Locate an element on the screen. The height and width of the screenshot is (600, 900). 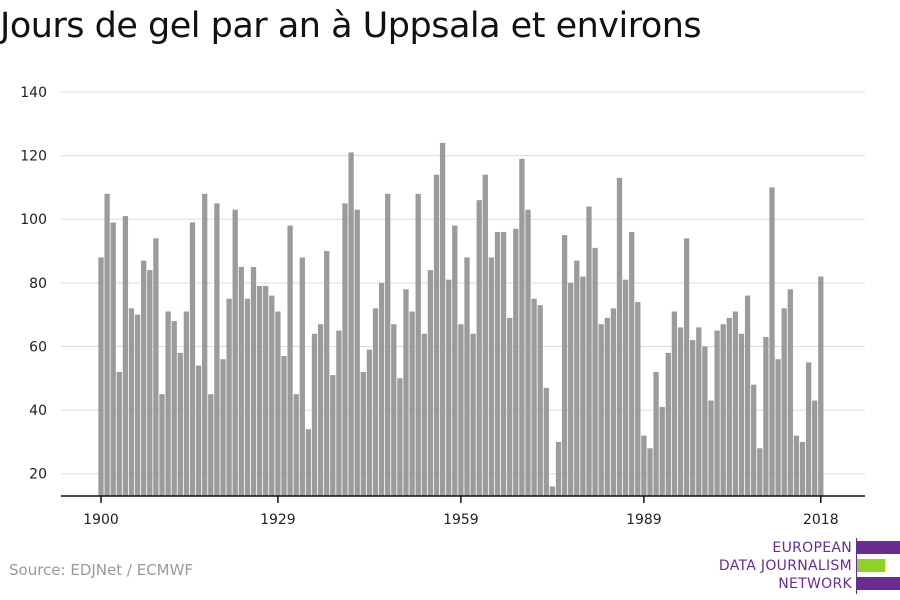
y-tick-label: 40 is located at coordinates (38, 411).